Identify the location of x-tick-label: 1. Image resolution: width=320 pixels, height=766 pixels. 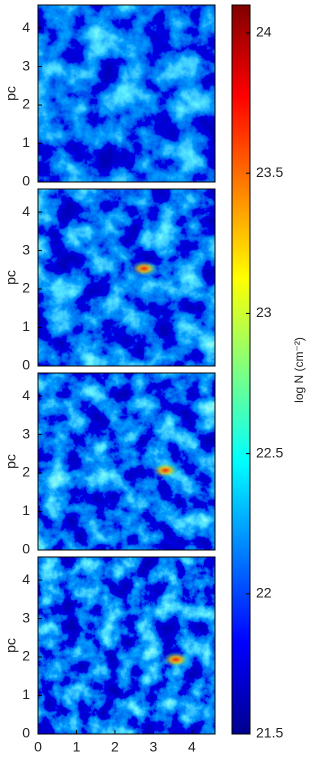
(77, 747).